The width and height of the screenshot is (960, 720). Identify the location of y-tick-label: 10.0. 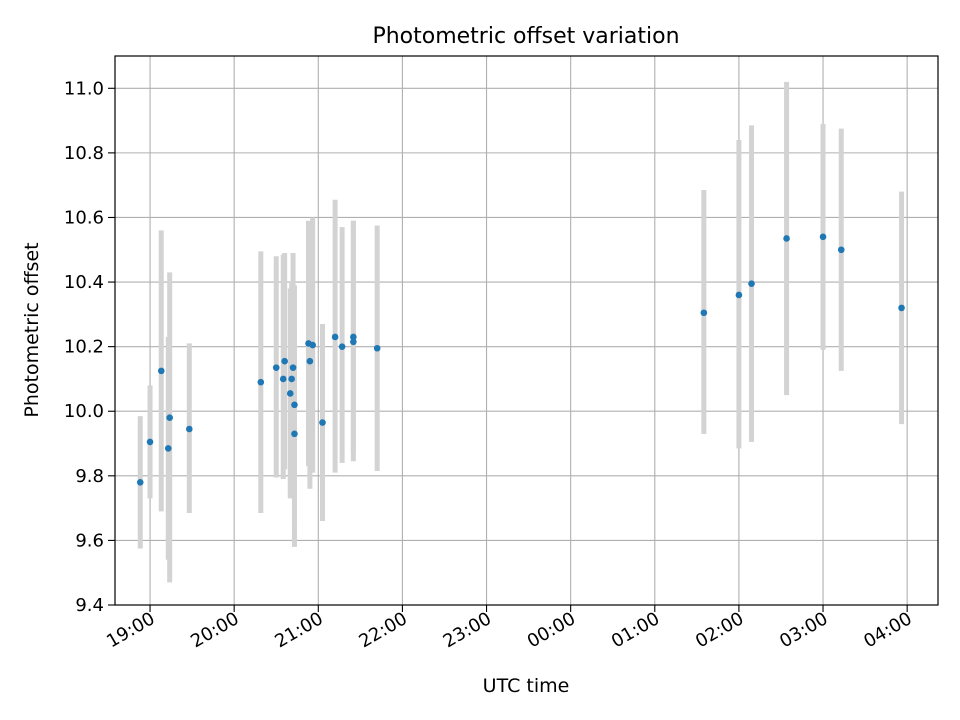
(84, 411).